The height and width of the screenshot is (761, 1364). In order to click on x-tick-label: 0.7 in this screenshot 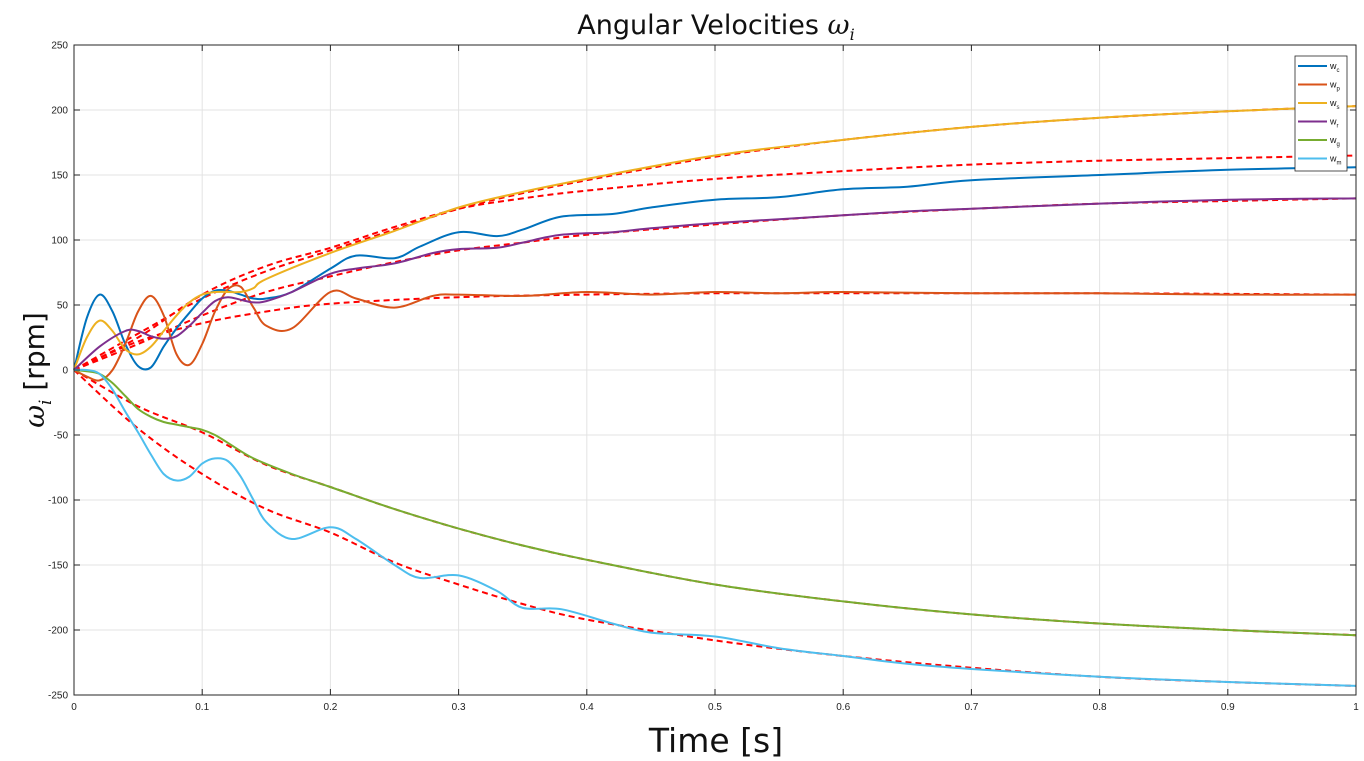, I will do `click(971, 707)`.